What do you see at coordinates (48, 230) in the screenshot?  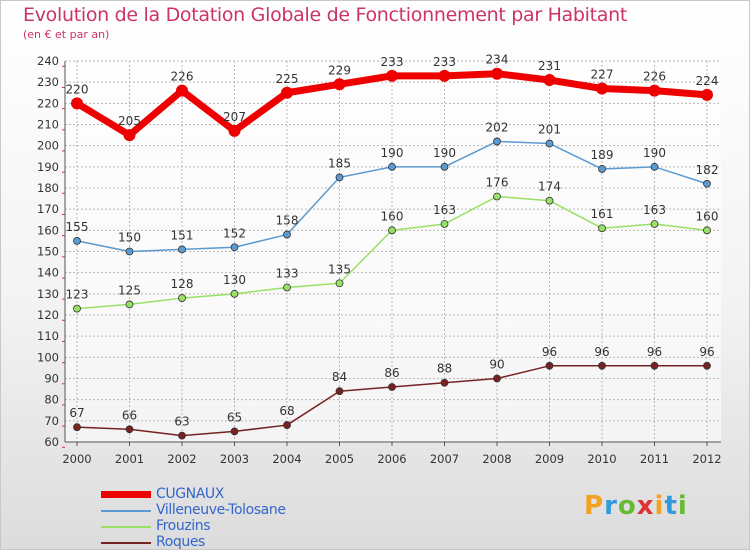 I see `y-tick-label: 160` at bounding box center [48, 230].